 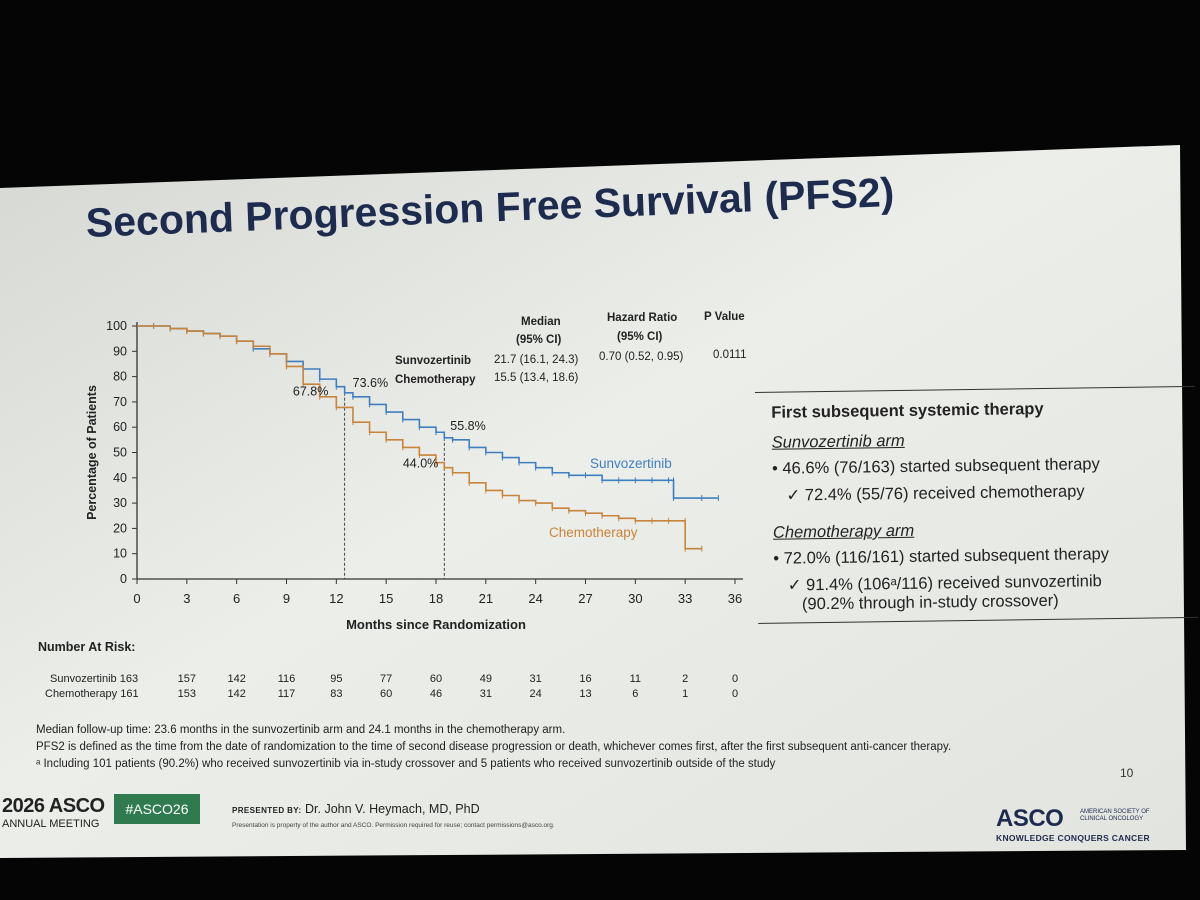 I want to click on y-tick-label: 50, so click(x=120, y=453).